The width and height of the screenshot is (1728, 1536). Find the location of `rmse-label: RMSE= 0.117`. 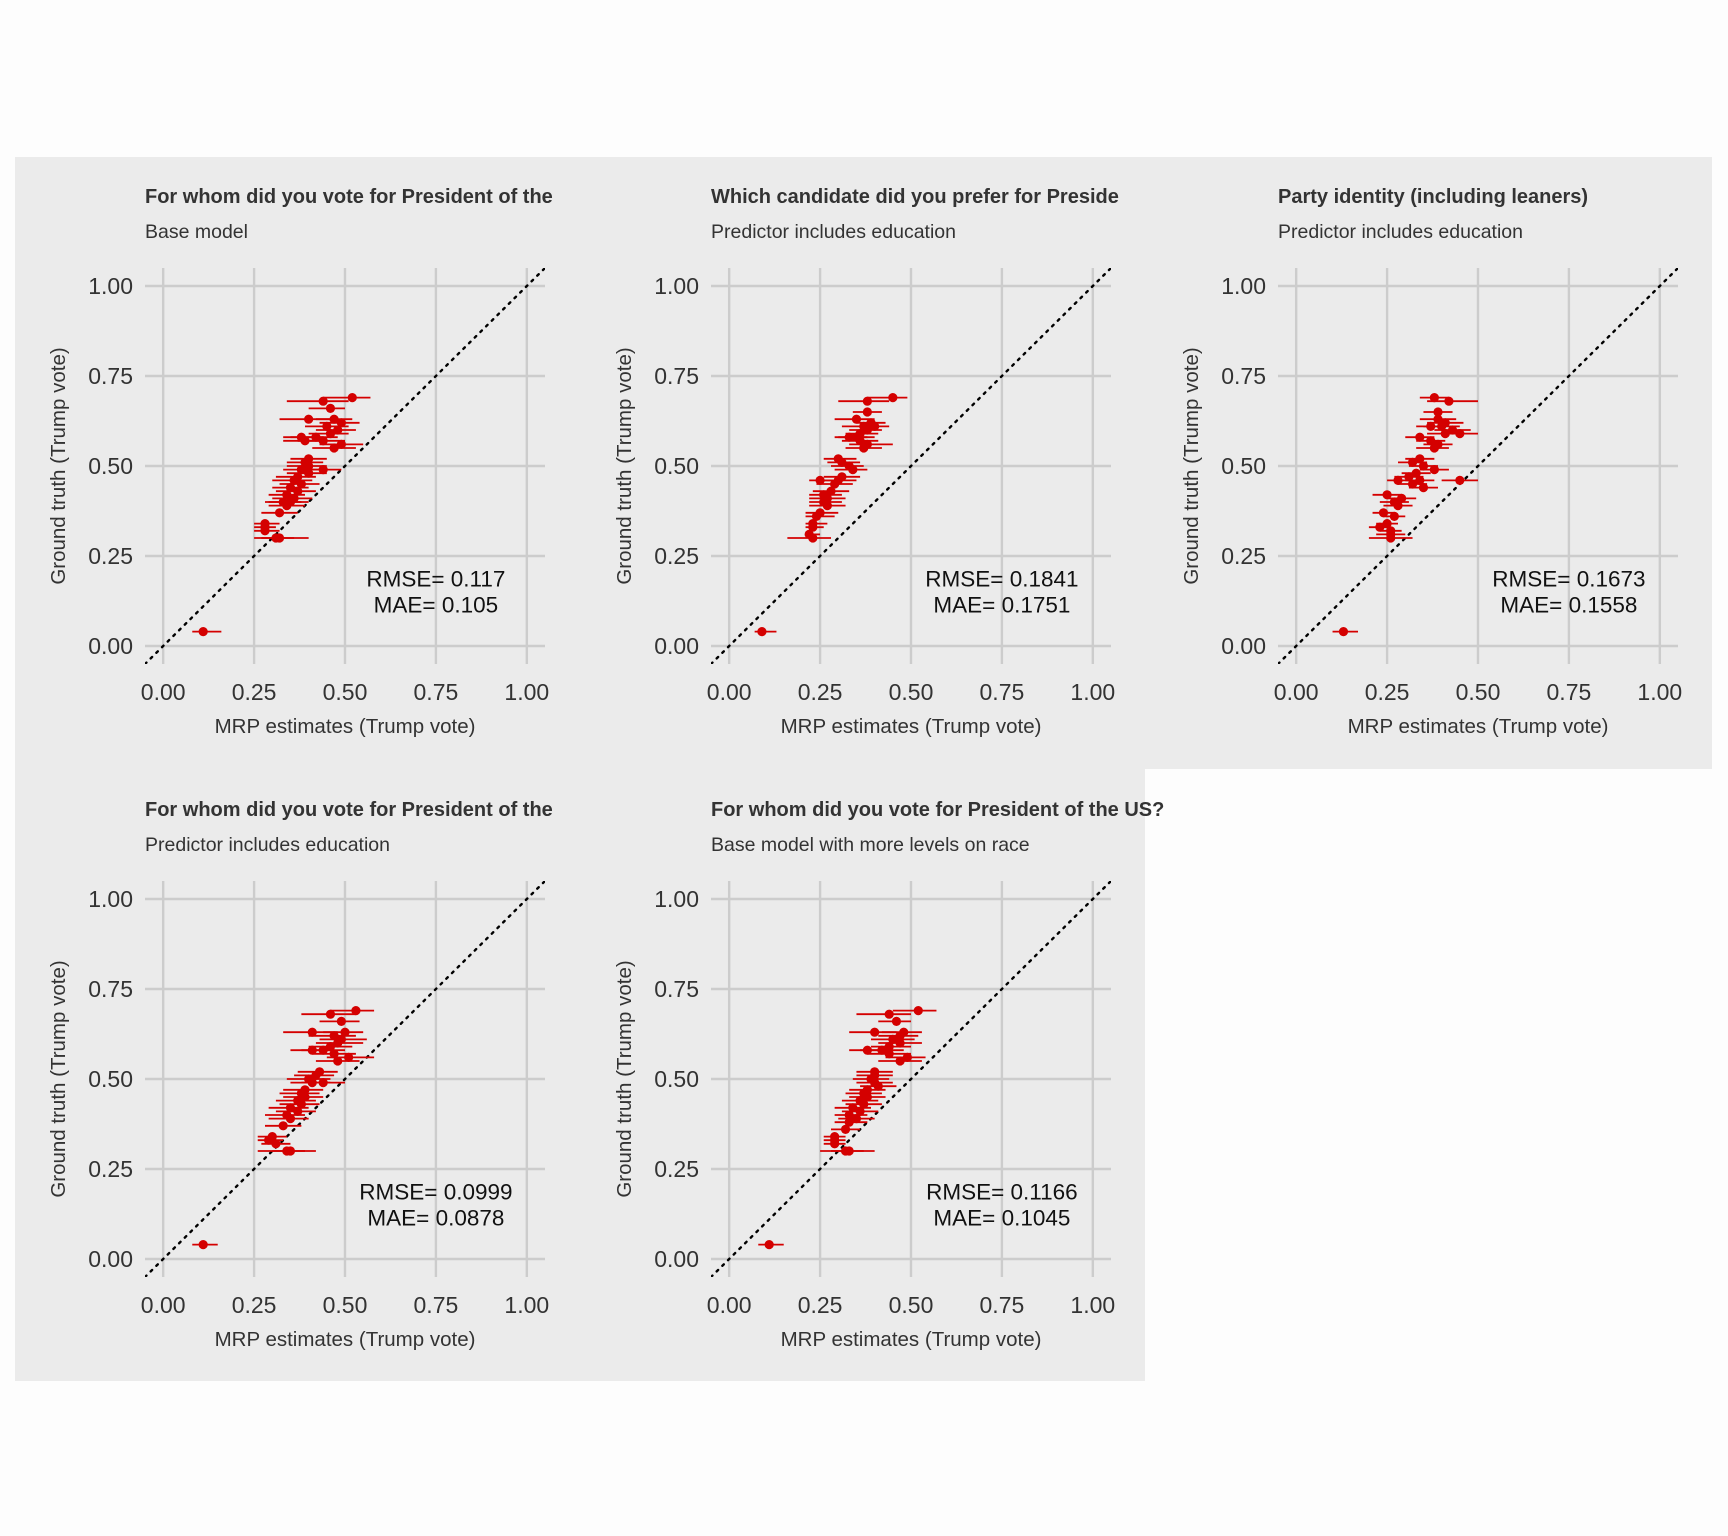

rmse-label: RMSE= 0.117 is located at coordinates (435, 579).